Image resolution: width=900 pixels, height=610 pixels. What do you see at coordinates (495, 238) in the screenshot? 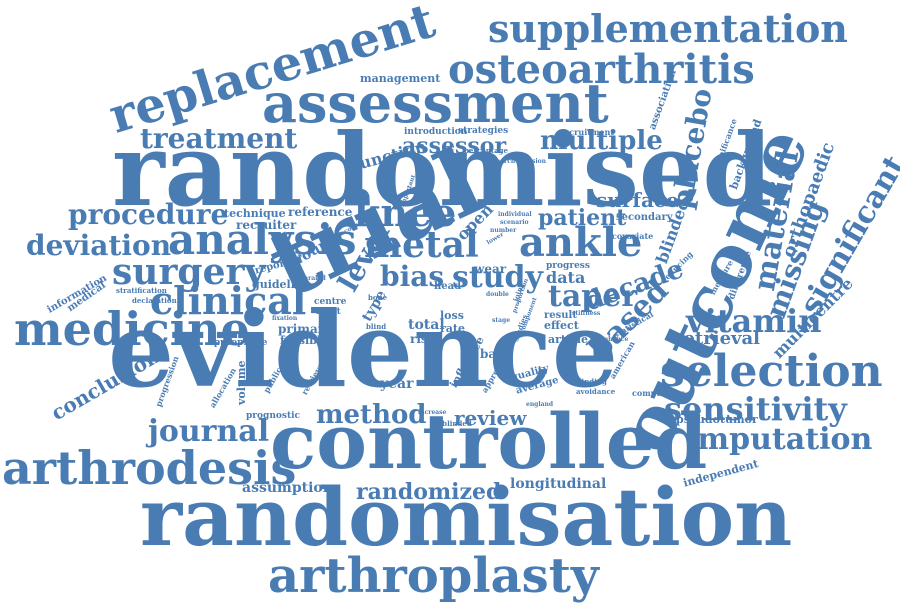
I see `word-lower: lower` at bounding box center [495, 238].